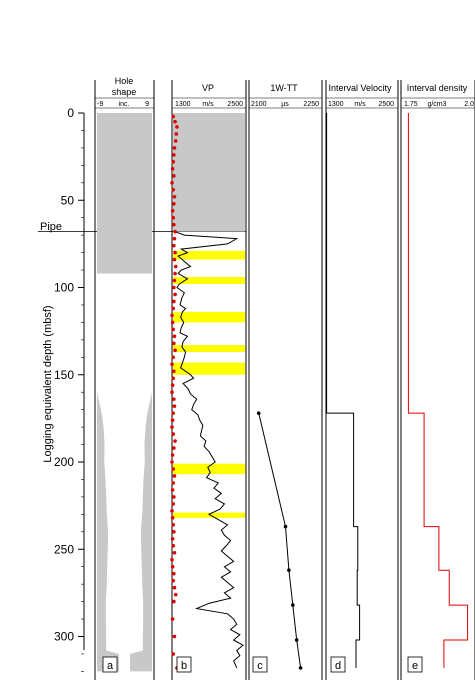  I want to click on panel-d-title: Interval Velocity, so click(360, 88).